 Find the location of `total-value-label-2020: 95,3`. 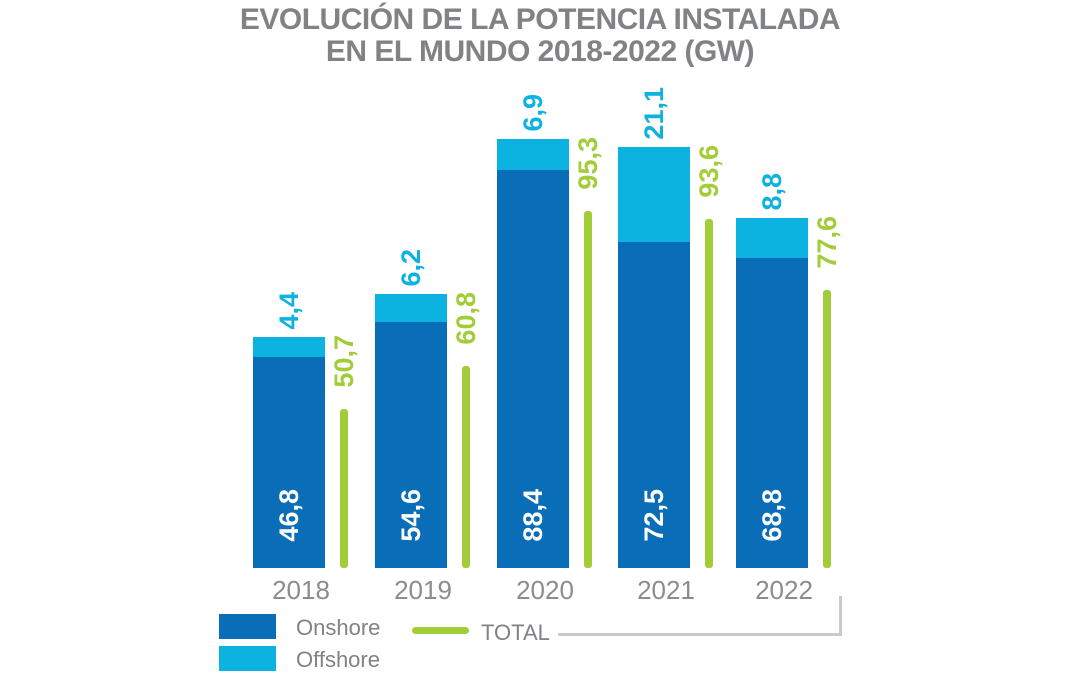

total-value-label-2020: 95,3 is located at coordinates (588, 163).